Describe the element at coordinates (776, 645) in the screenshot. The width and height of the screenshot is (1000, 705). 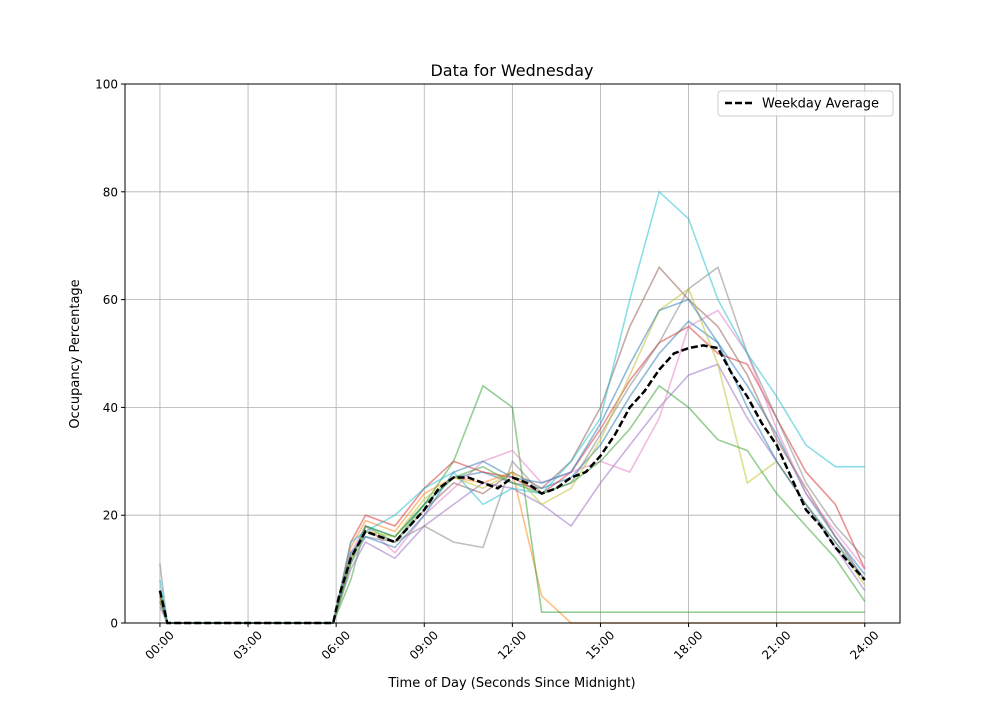
I see `x-tick-label: 21:00` at that location.